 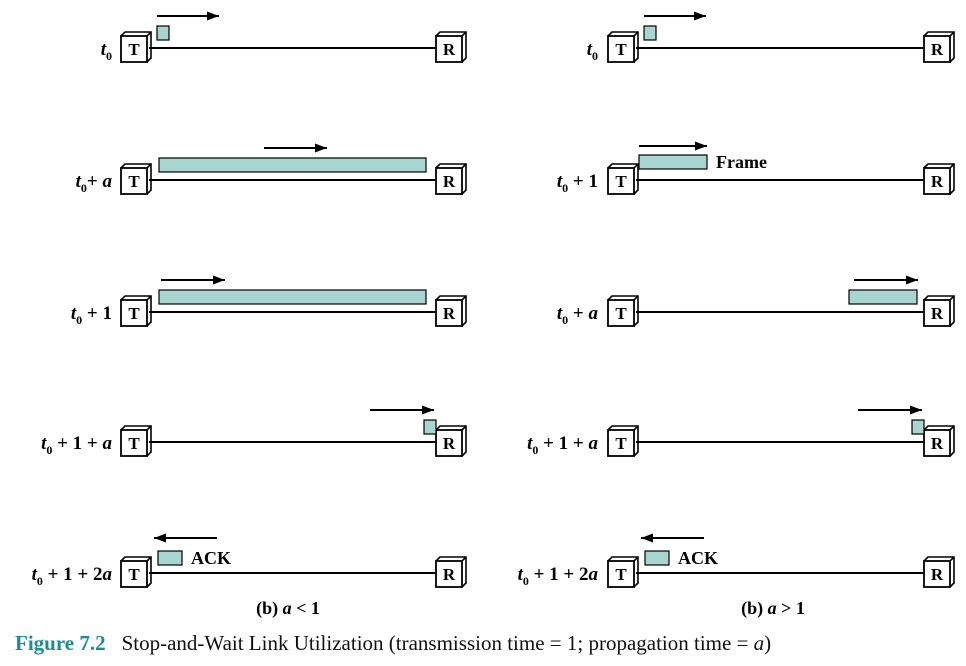 What do you see at coordinates (94, 183) in the screenshot?
I see `time-label: t0+ a` at bounding box center [94, 183].